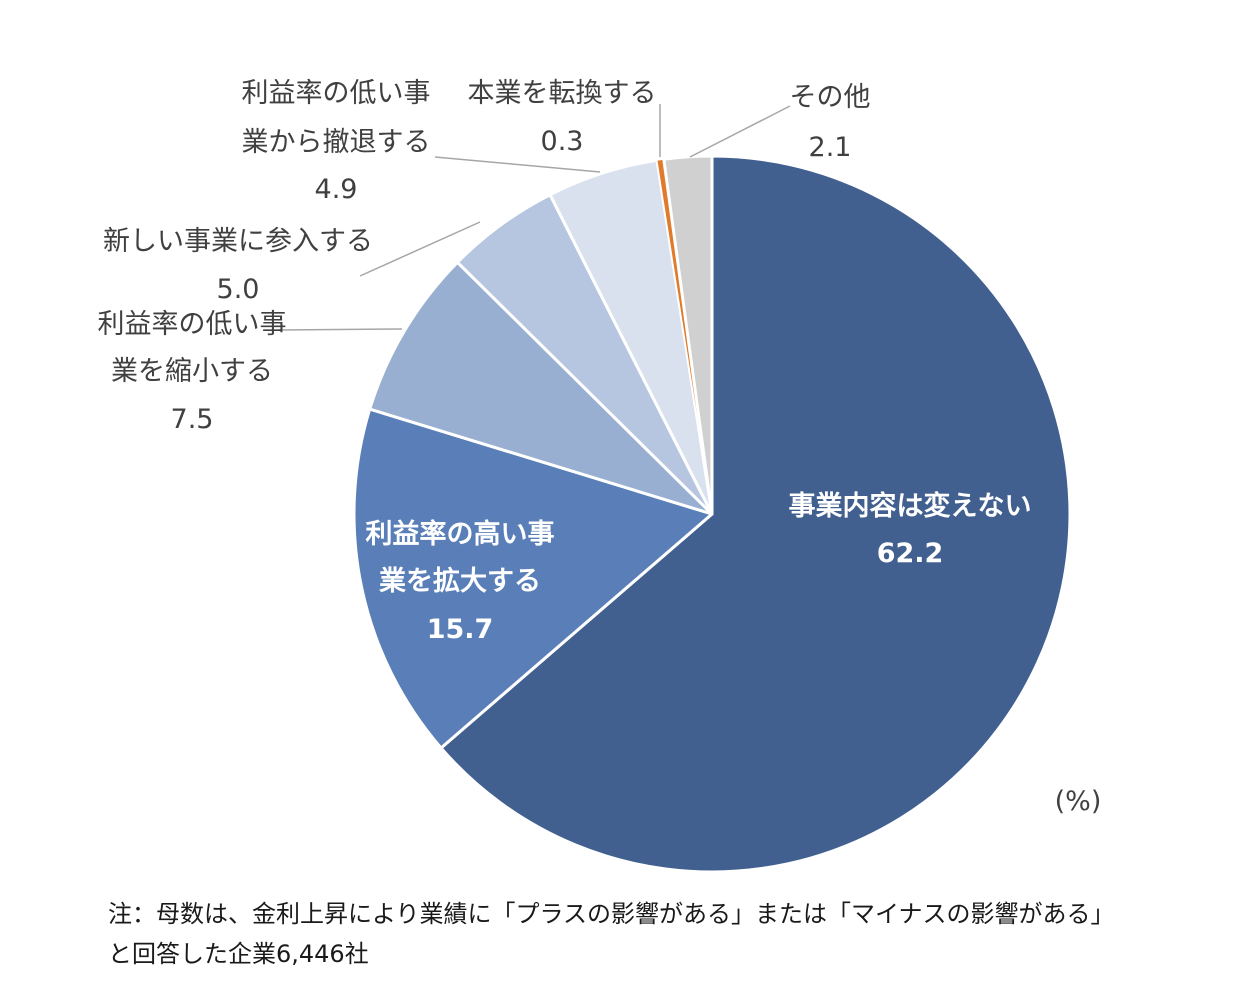 This screenshot has height=996, width=1260. Describe the element at coordinates (192, 371) in the screenshot. I see `slice-label-3-line-2: 業を縮小する` at that location.